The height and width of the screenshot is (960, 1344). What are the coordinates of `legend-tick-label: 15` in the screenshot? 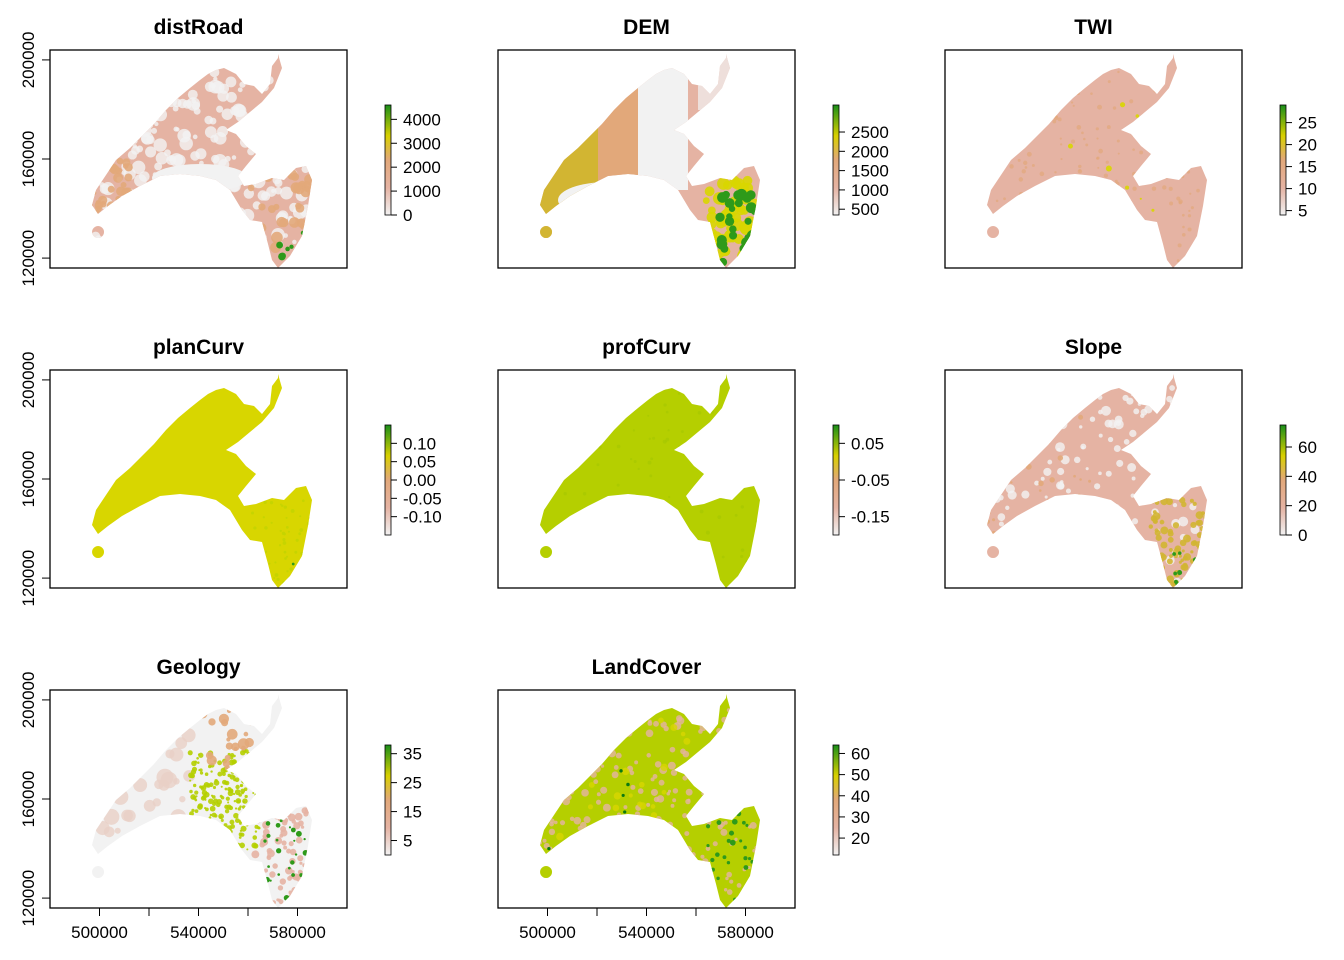 It's located at (412, 812).